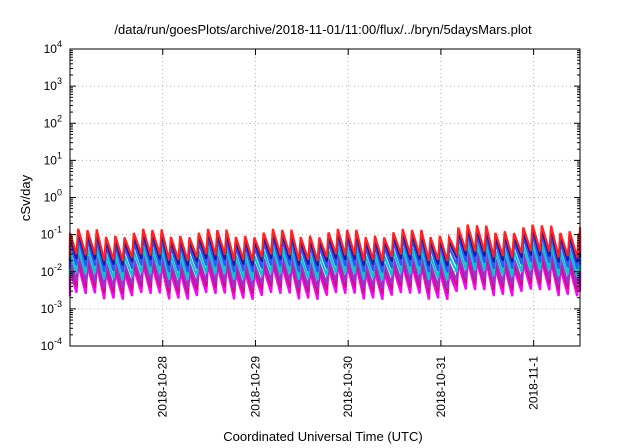 The image size is (640, 448). What do you see at coordinates (53, 121) in the screenshot?
I see `y-tick-label: 10²` at bounding box center [53, 121].